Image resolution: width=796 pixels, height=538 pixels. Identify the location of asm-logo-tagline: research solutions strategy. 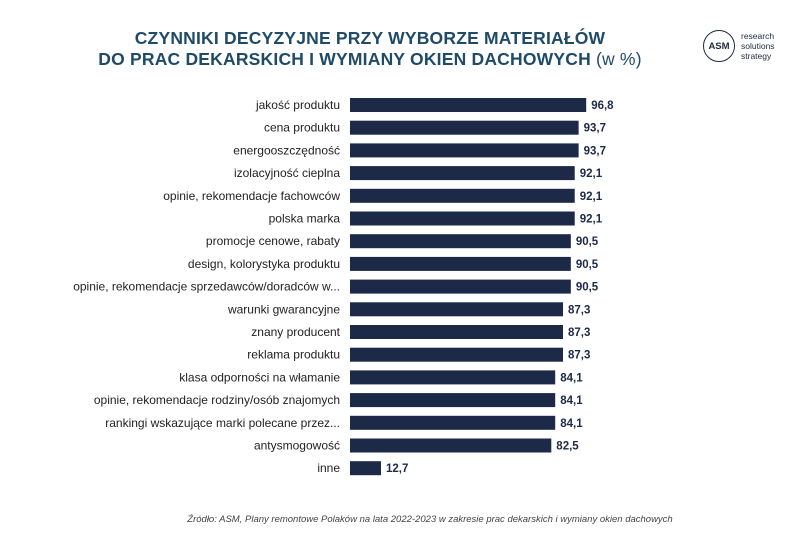
(768, 46).